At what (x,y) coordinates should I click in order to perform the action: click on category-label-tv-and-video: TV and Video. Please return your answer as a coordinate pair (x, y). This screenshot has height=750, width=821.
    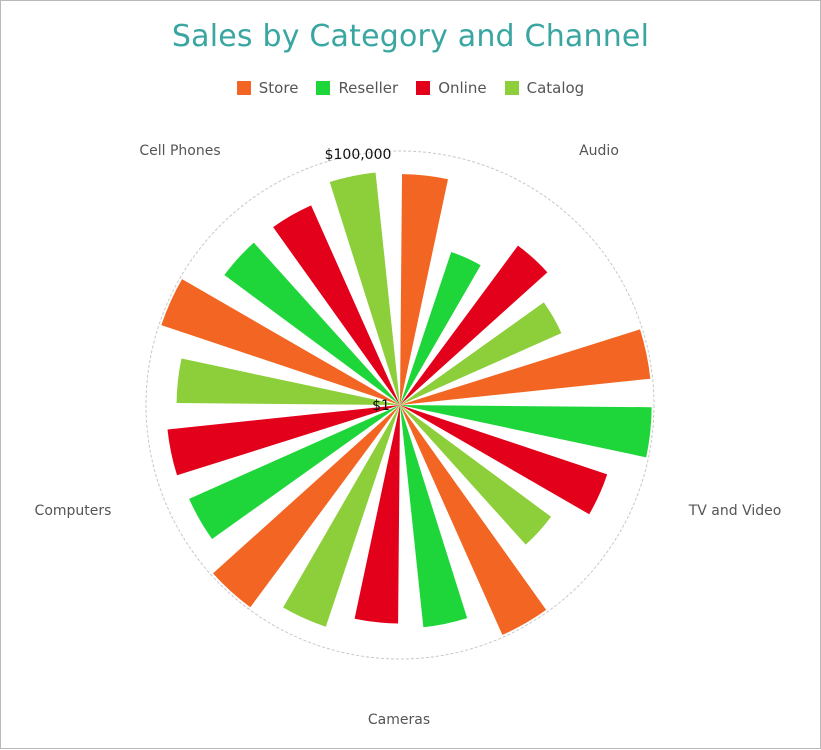
    Looking at the image, I should click on (735, 511).